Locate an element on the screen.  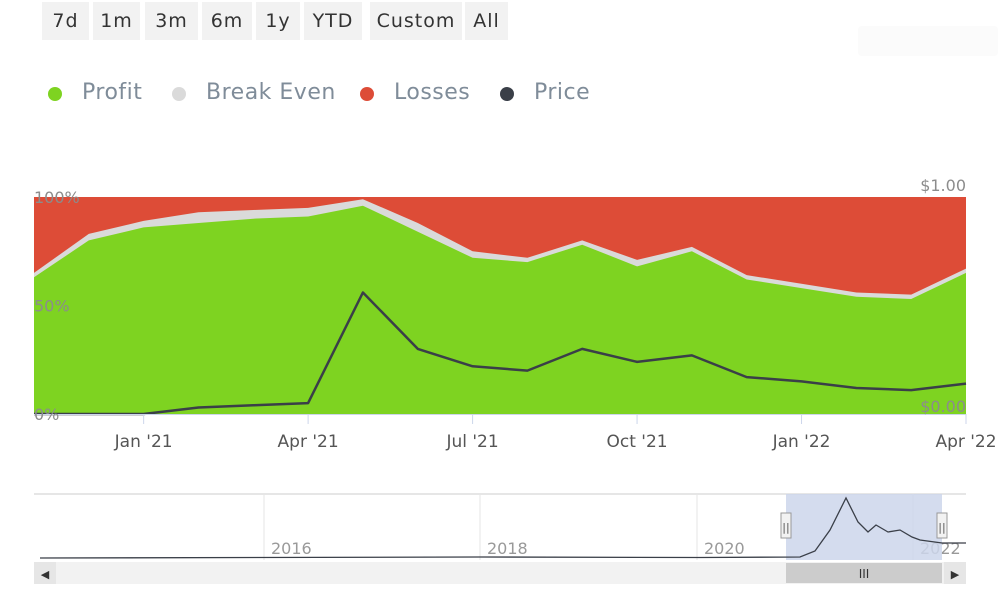
legend-label-profit: Profit is located at coordinates (112, 92).